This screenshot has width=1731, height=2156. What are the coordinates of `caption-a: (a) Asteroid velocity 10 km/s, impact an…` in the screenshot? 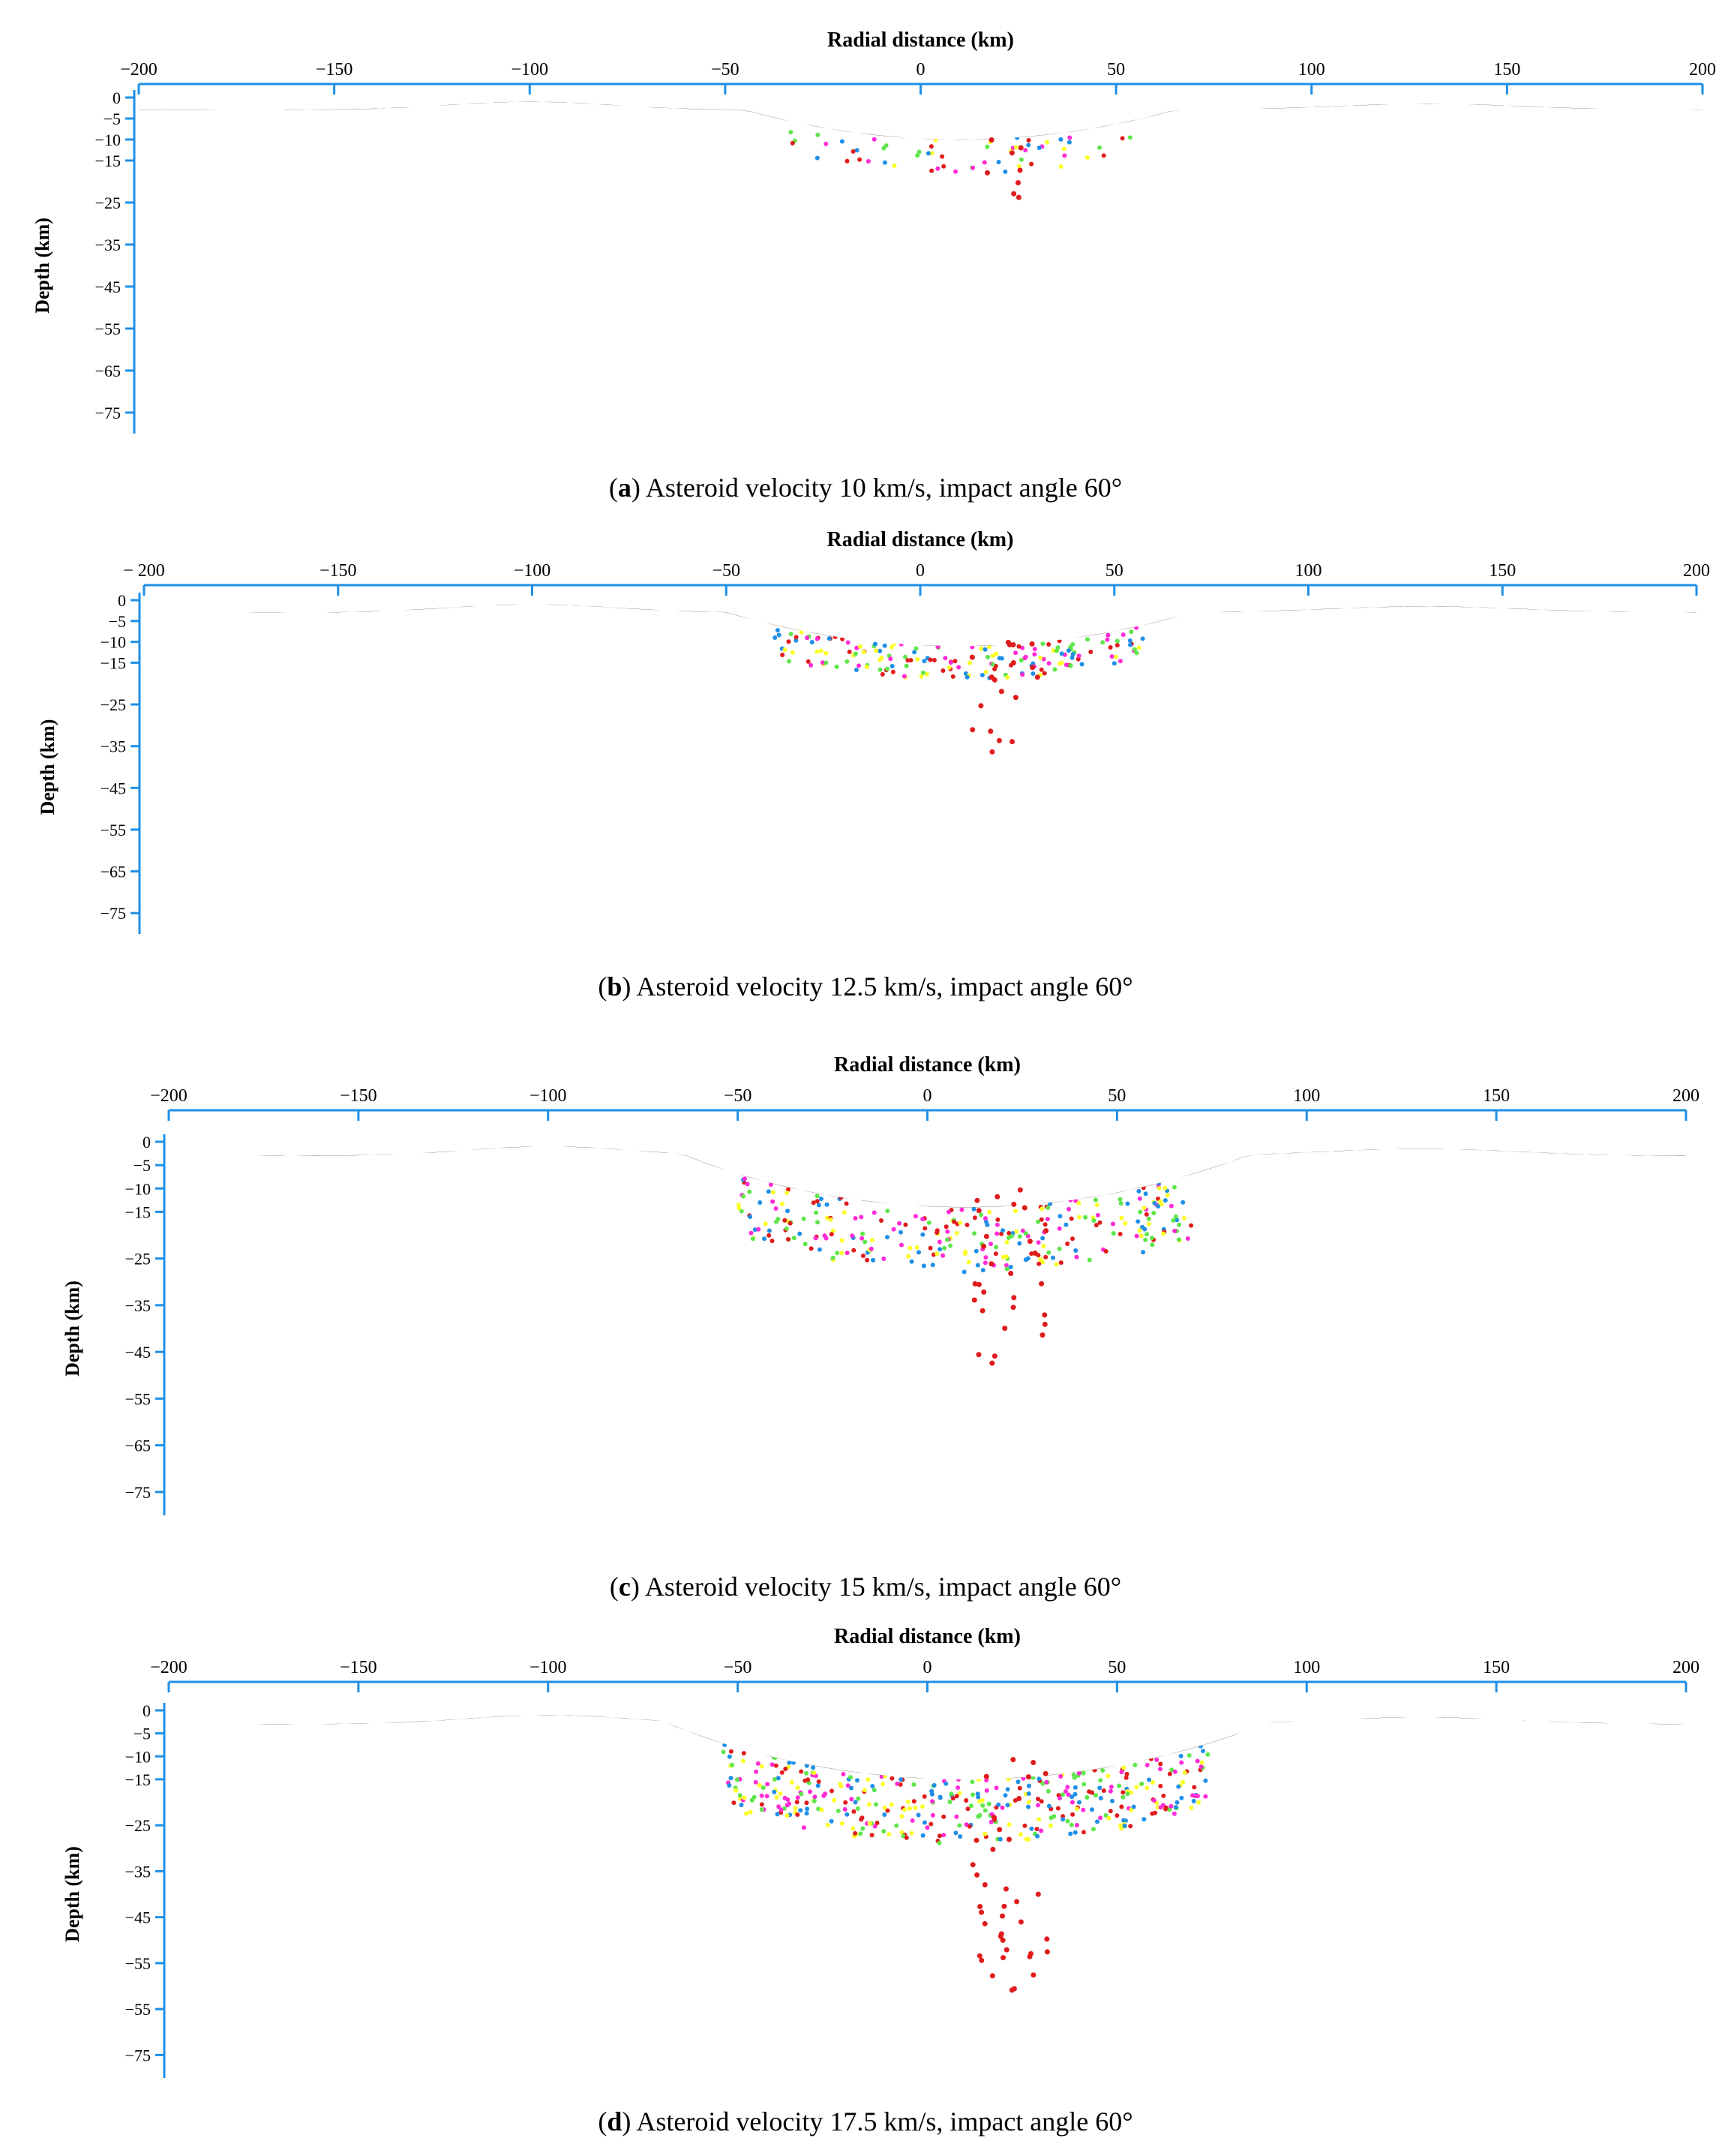 It's located at (865, 488).